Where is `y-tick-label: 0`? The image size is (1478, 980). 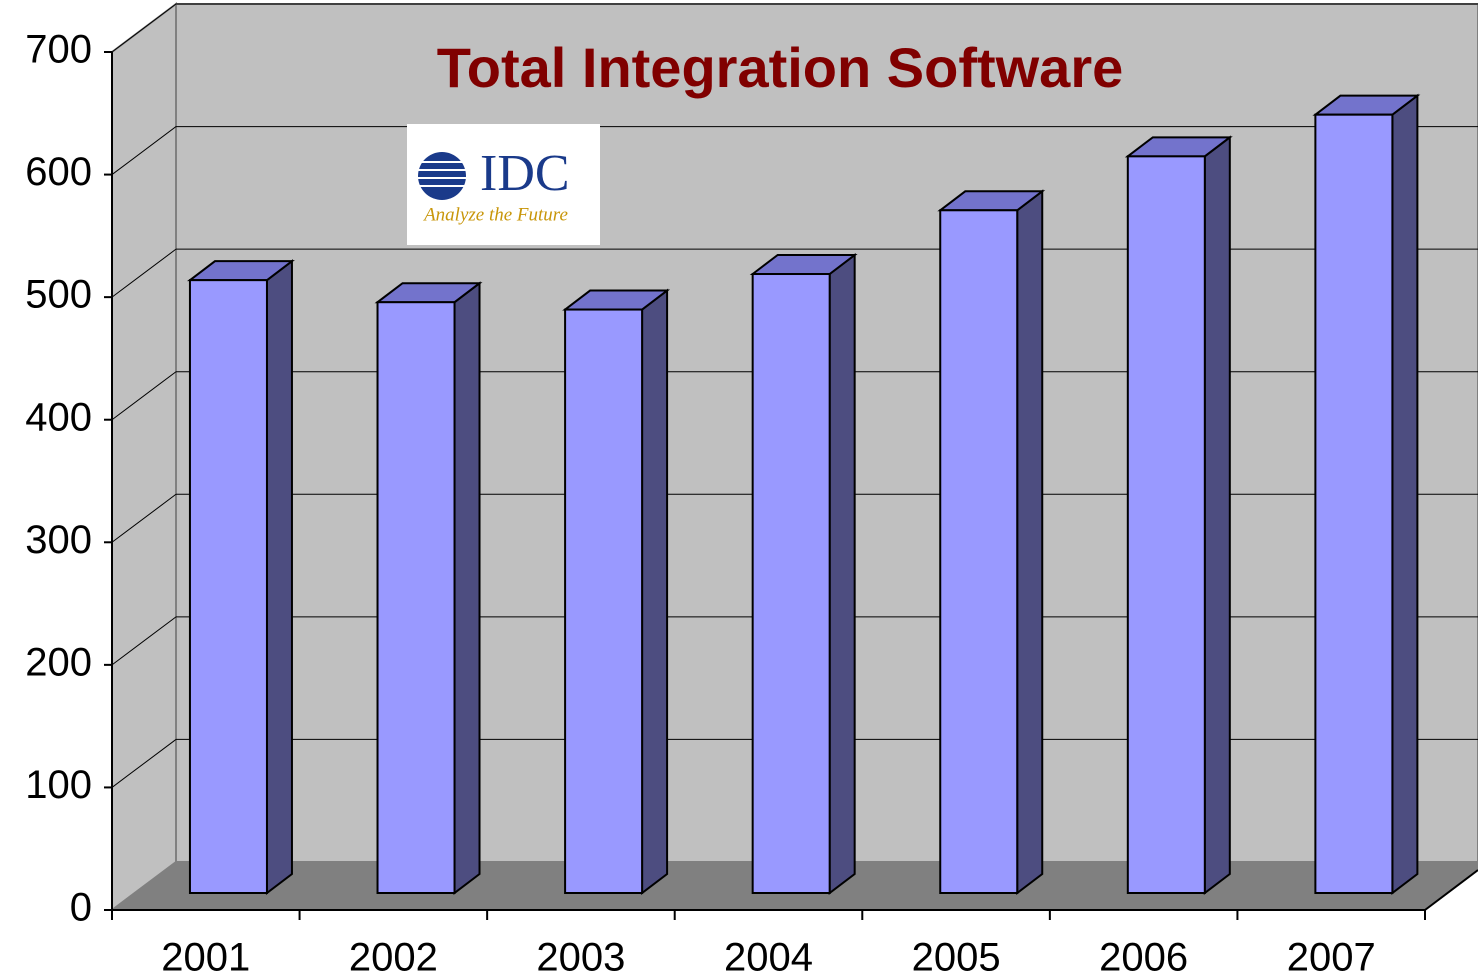 y-tick-label: 0 is located at coordinates (81, 908).